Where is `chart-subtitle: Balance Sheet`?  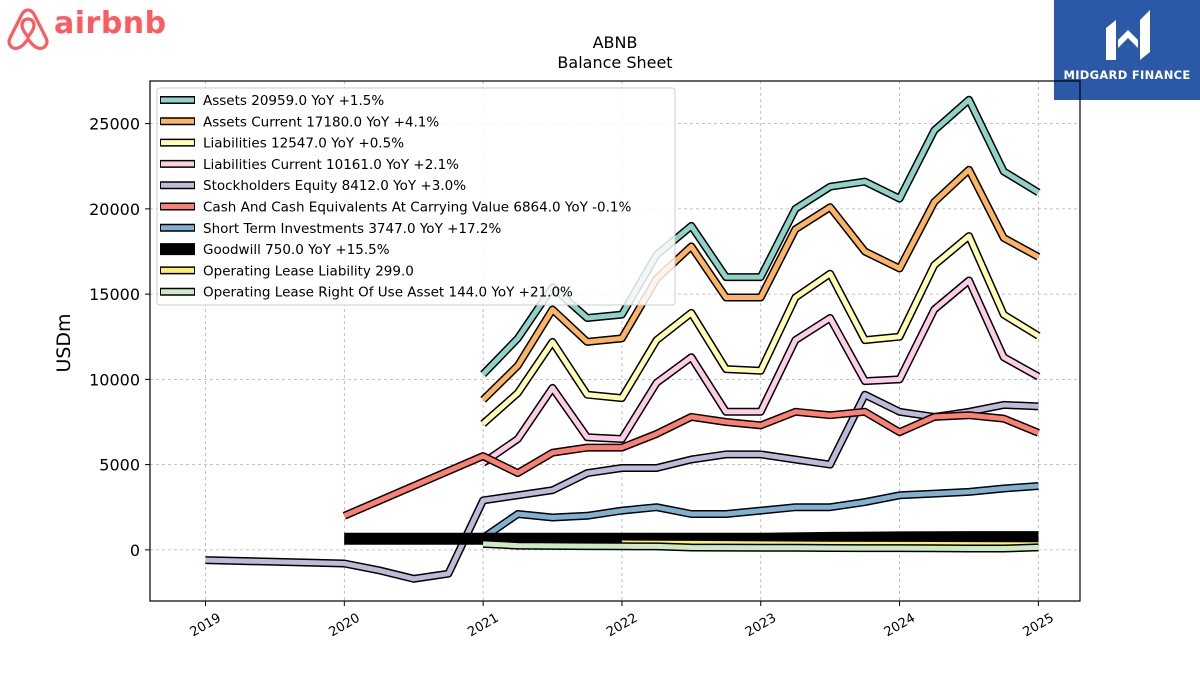
chart-subtitle: Balance Sheet is located at coordinates (614, 62).